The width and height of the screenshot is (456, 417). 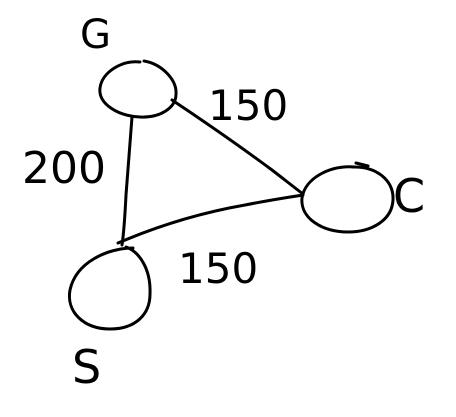 What do you see at coordinates (218, 268) in the screenshot?
I see `edge-weight-s-c: 150` at bounding box center [218, 268].